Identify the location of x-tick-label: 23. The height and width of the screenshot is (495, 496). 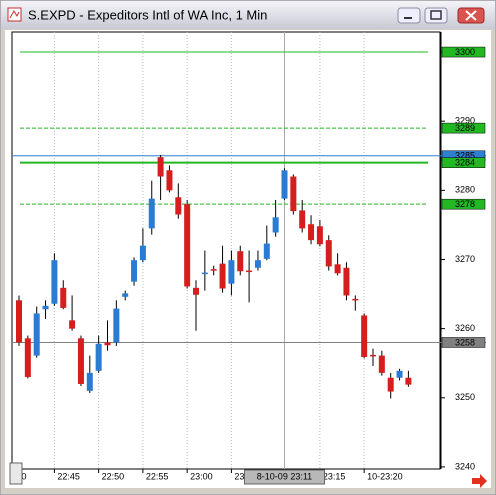
(239, 476).